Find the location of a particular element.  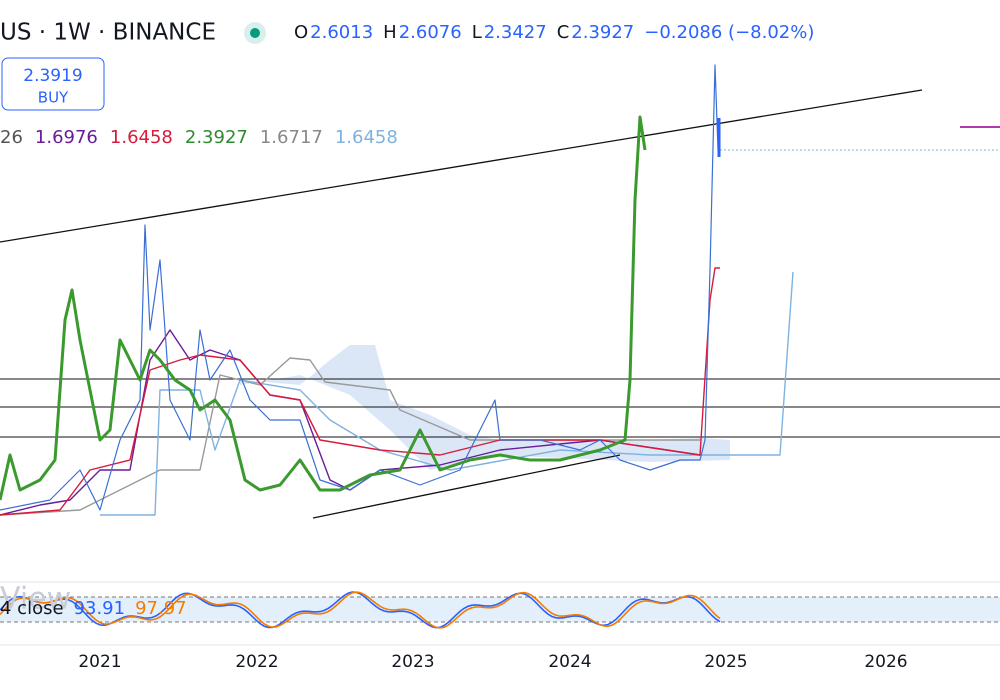

ohlc-key: L is located at coordinates (477, 32).